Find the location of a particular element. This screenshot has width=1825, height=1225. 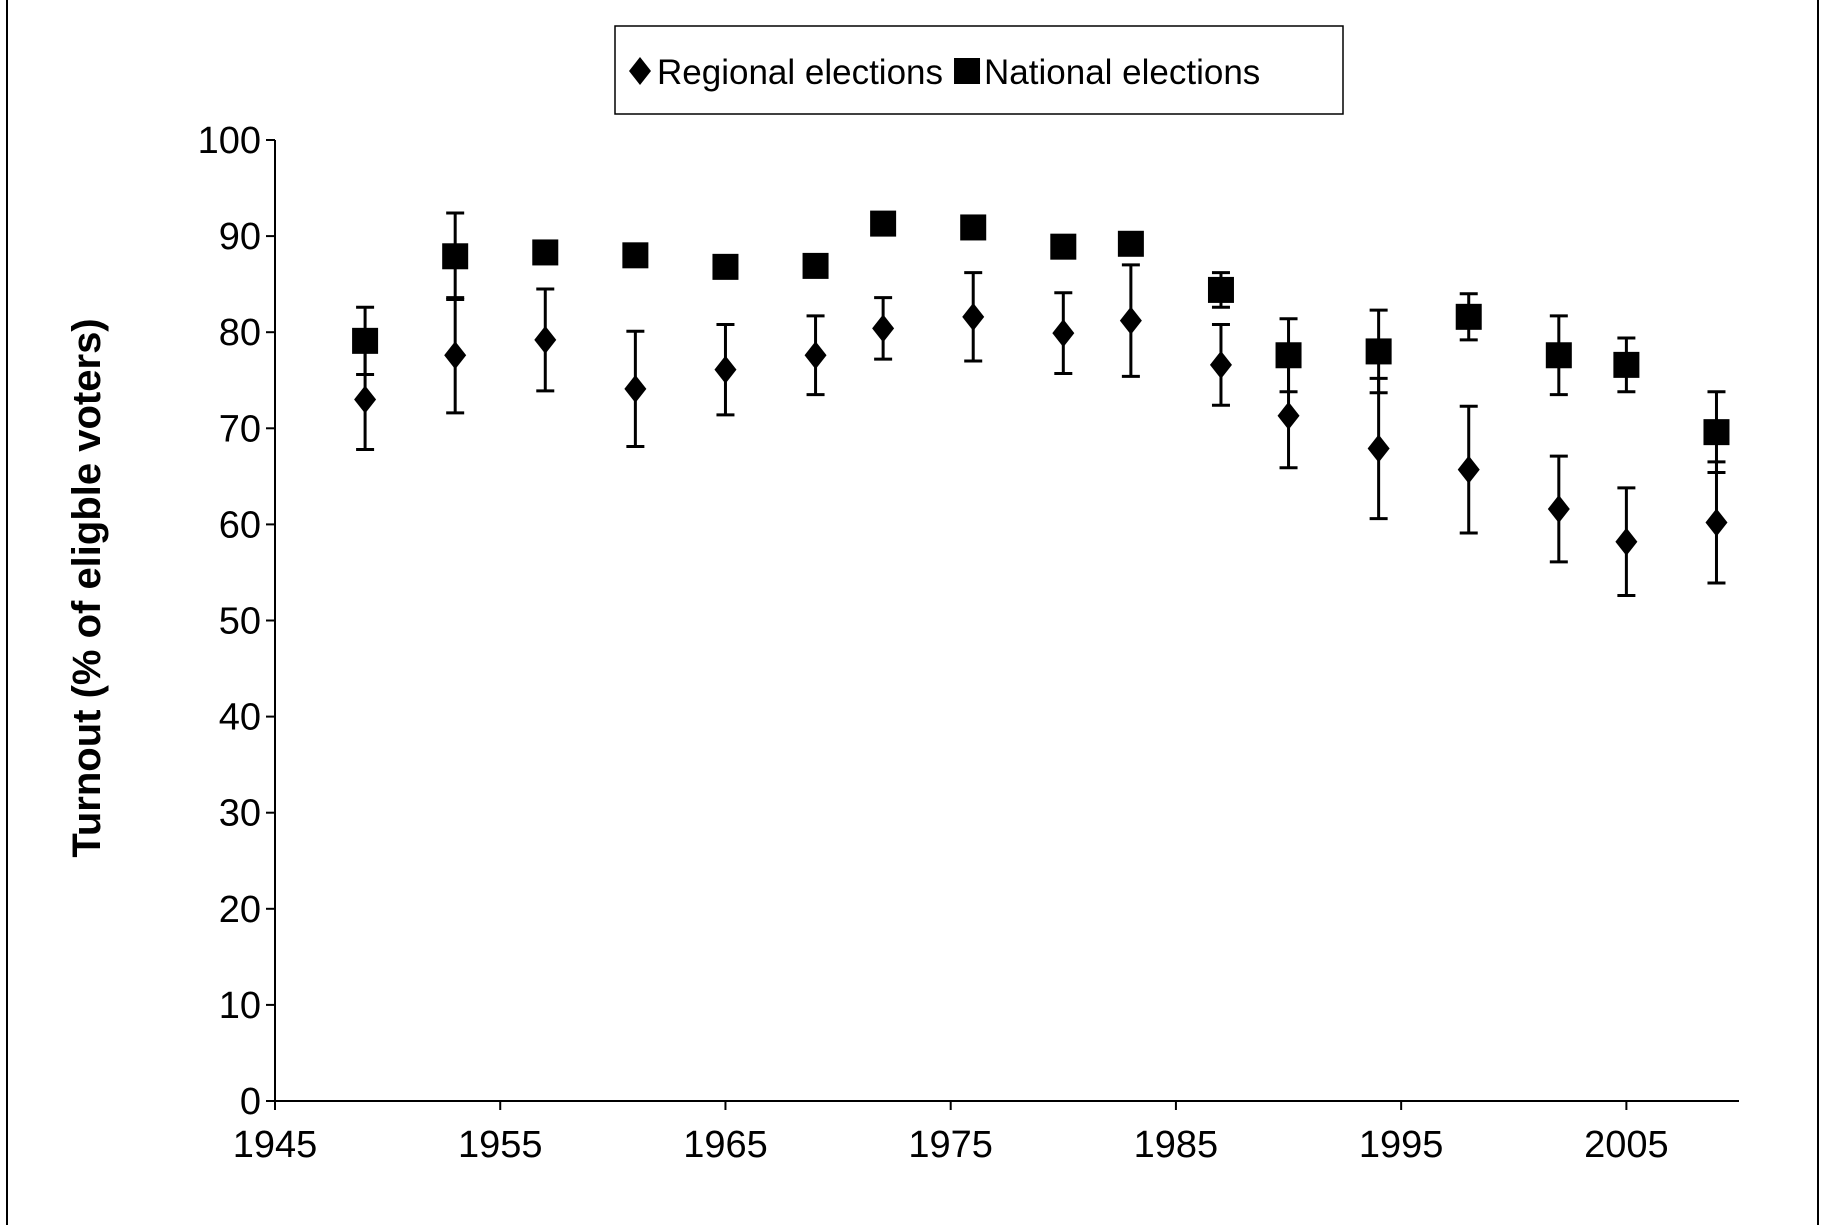

y-tick-label: 70 is located at coordinates (240, 429).